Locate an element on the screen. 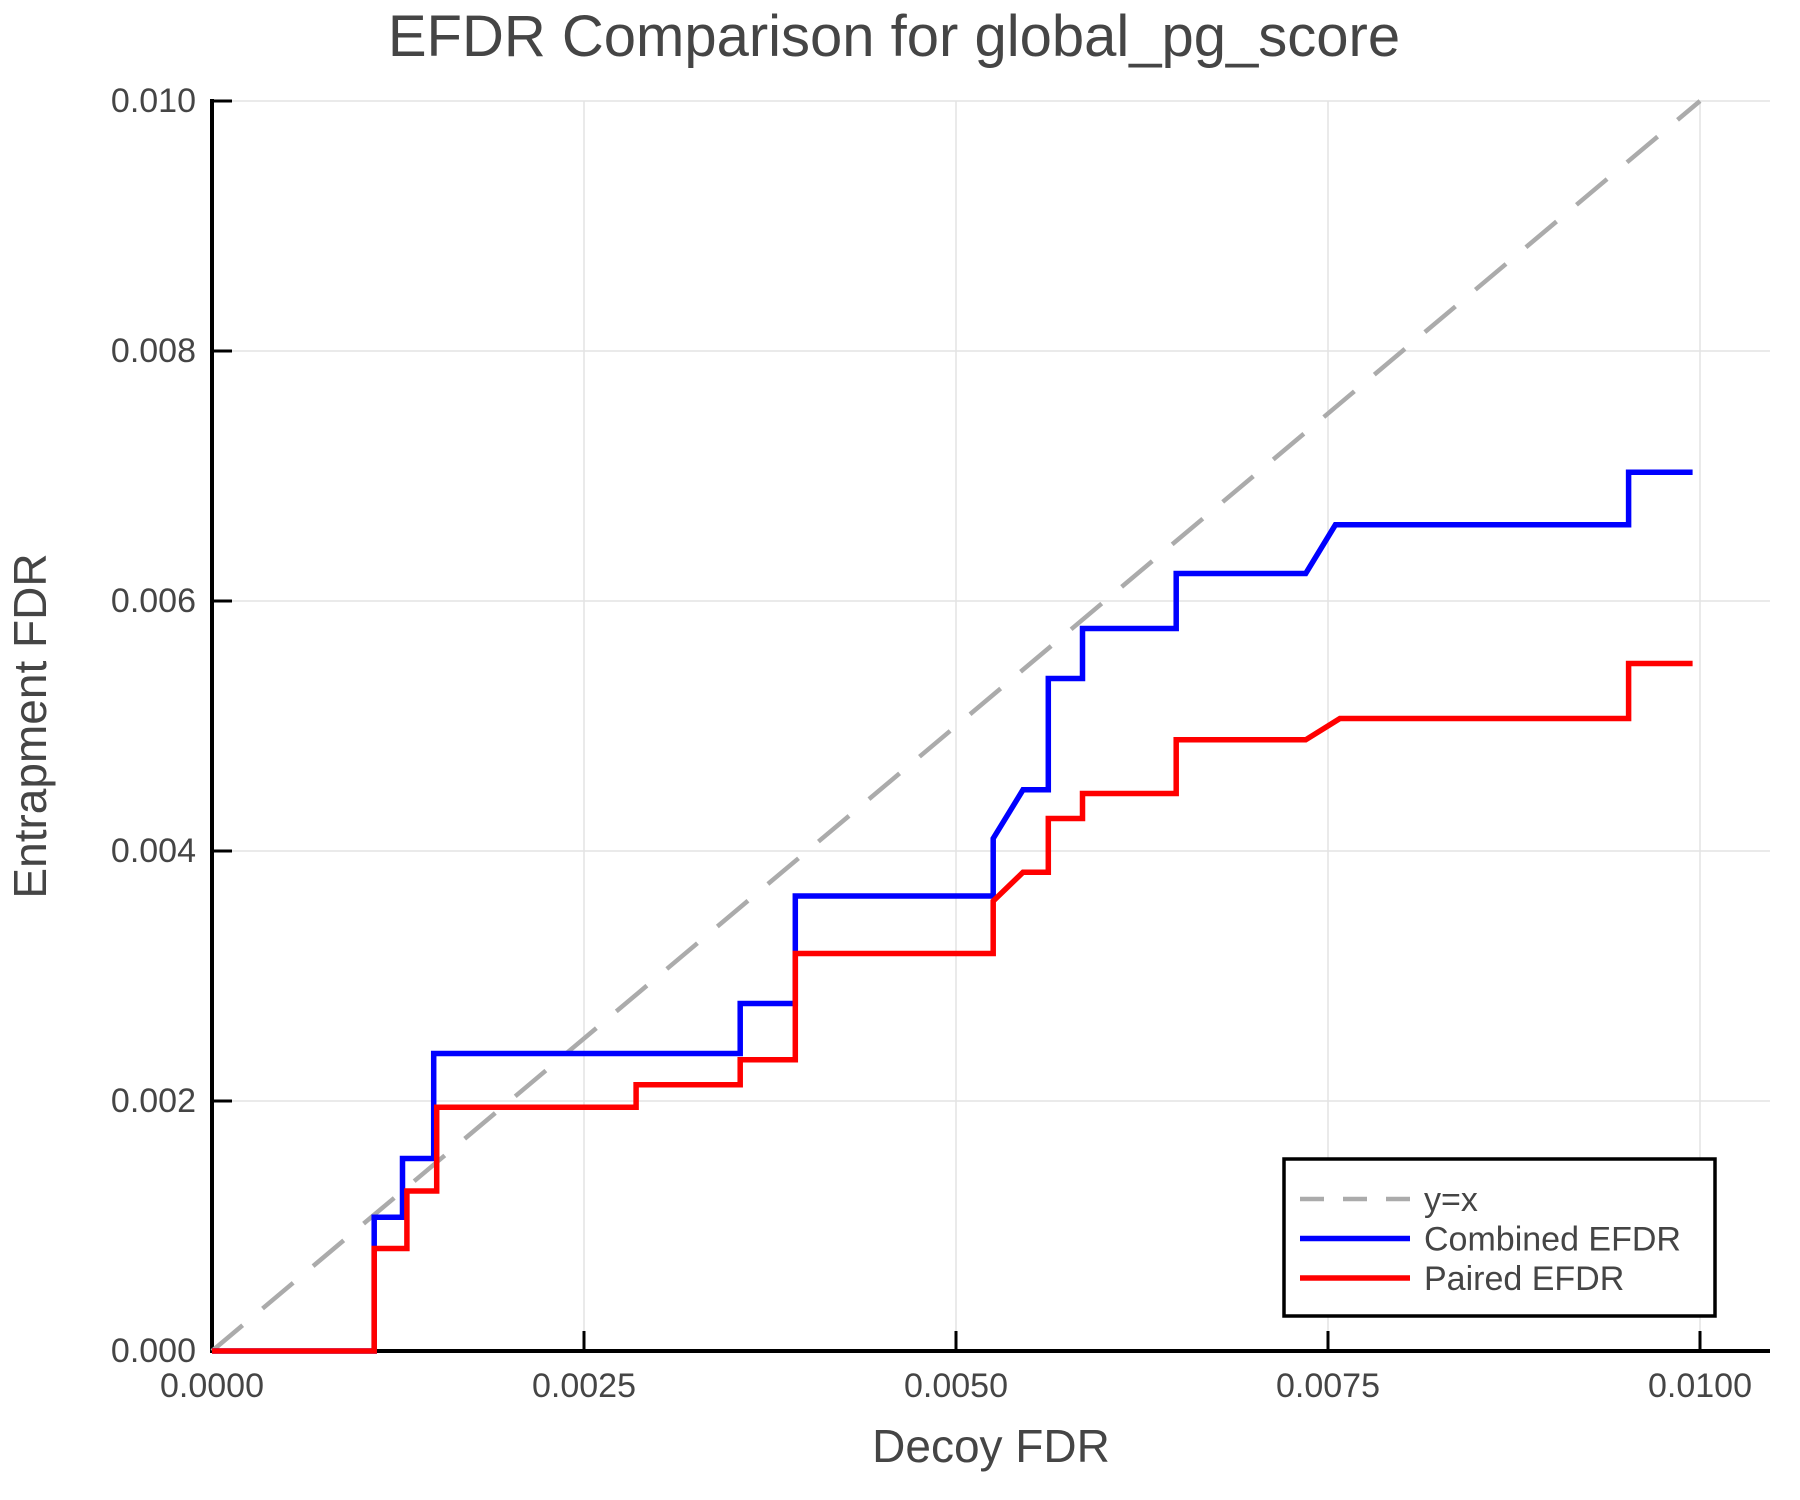 This screenshot has height=1500, width=1800. legend-label: Combined EFDR is located at coordinates (1552, 1240).